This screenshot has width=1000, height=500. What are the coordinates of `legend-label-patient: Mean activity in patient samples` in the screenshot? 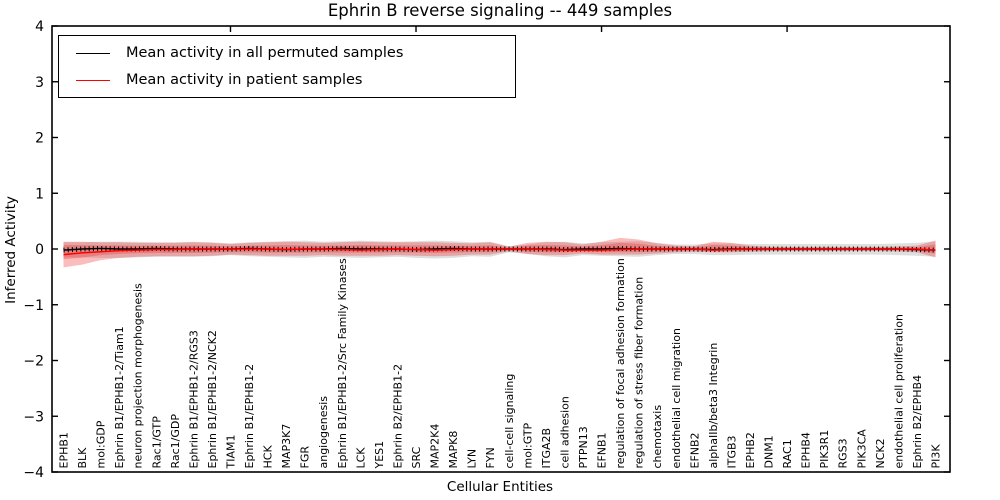 It's located at (244, 80).